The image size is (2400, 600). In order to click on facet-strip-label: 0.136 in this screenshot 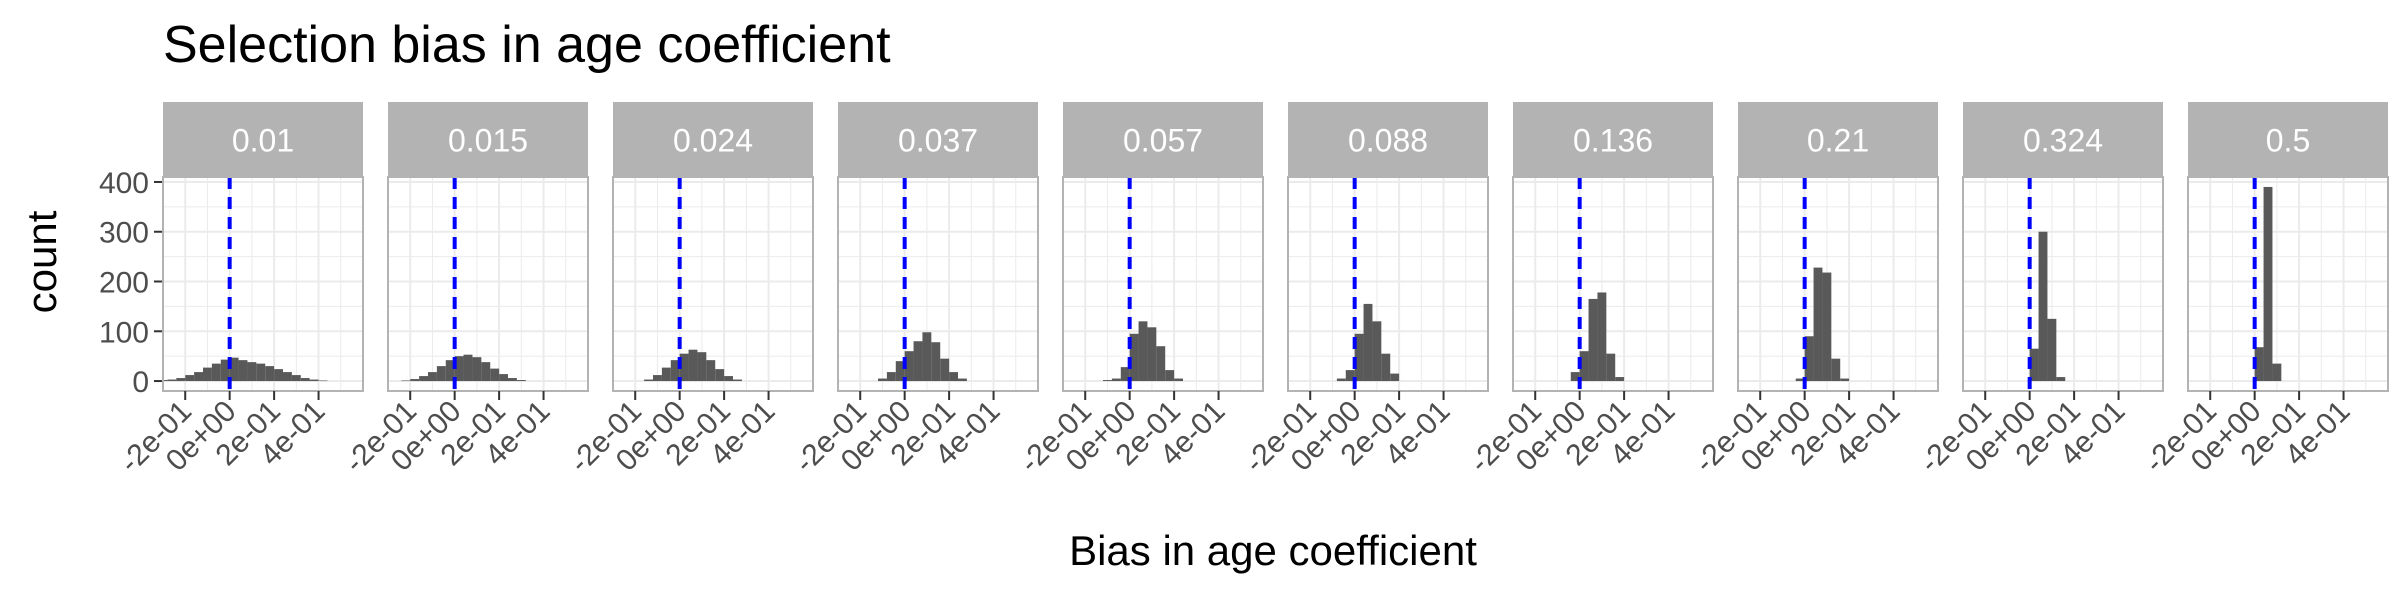, I will do `click(1613, 141)`.